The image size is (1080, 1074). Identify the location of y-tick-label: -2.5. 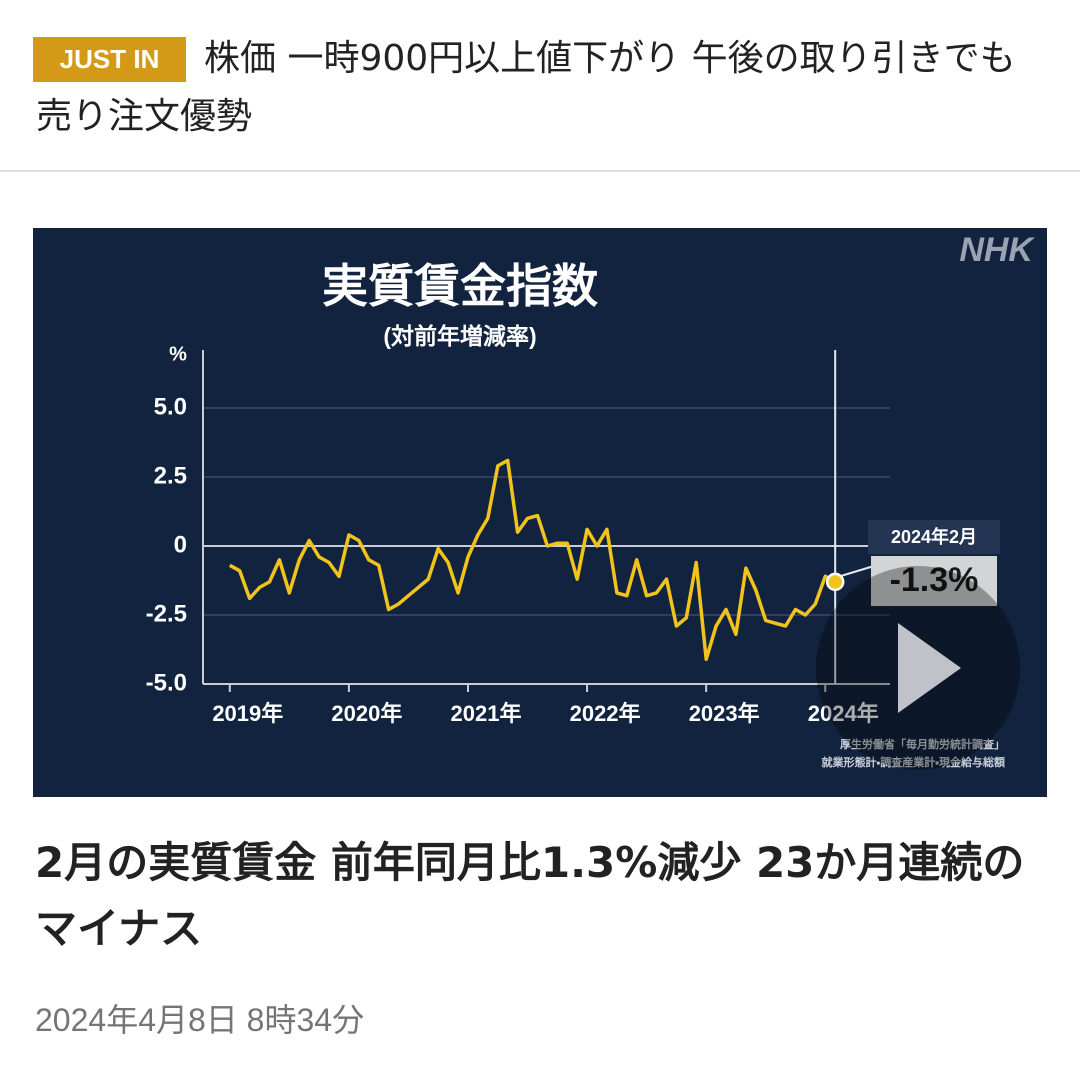
(166, 613).